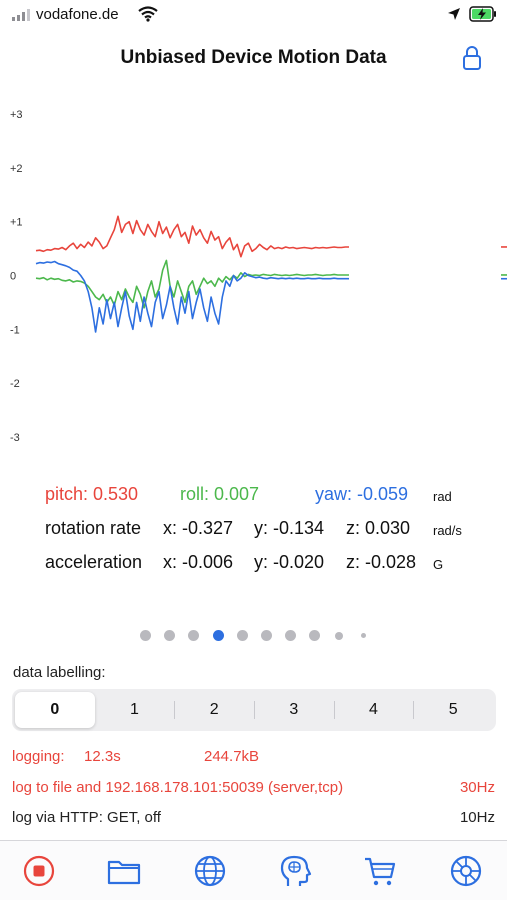 This screenshot has width=507, height=900. What do you see at coordinates (477, 817) in the screenshot?
I see `log-http-rate: 10Hz` at bounding box center [477, 817].